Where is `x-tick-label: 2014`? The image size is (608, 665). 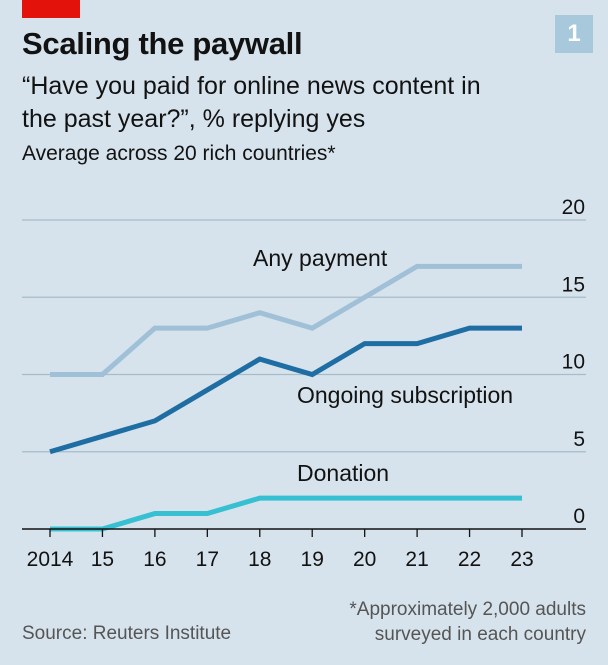 x-tick-label: 2014 is located at coordinates (50, 559).